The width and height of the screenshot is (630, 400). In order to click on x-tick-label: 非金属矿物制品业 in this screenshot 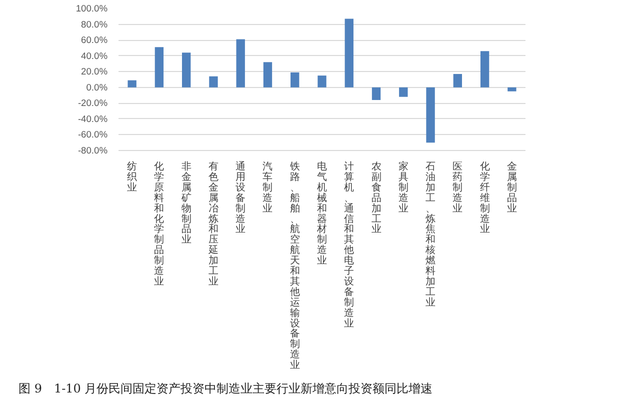, I will do `click(186, 203)`.